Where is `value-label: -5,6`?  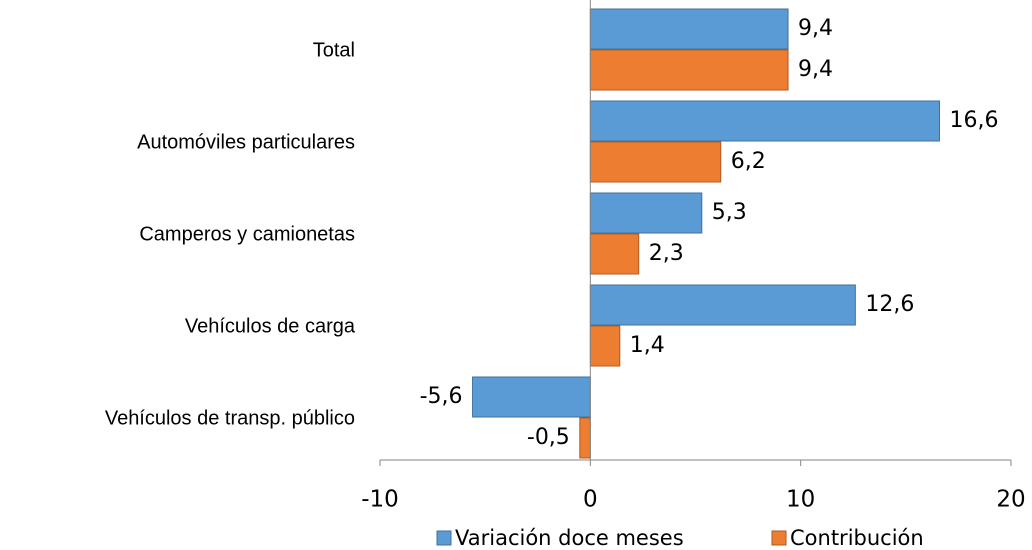 value-label: -5,6 is located at coordinates (441, 396).